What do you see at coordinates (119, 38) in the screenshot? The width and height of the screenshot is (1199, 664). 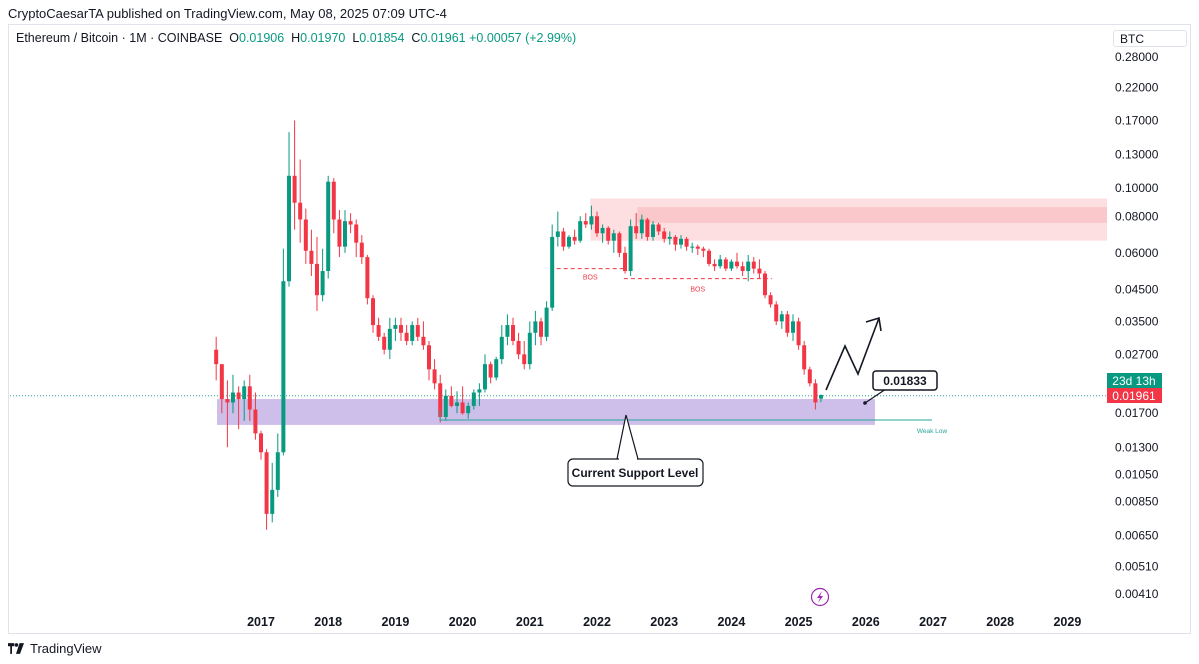 I see `symbol-name: Ethereum / Bitcoin · 1M · COINBASE` at bounding box center [119, 38].